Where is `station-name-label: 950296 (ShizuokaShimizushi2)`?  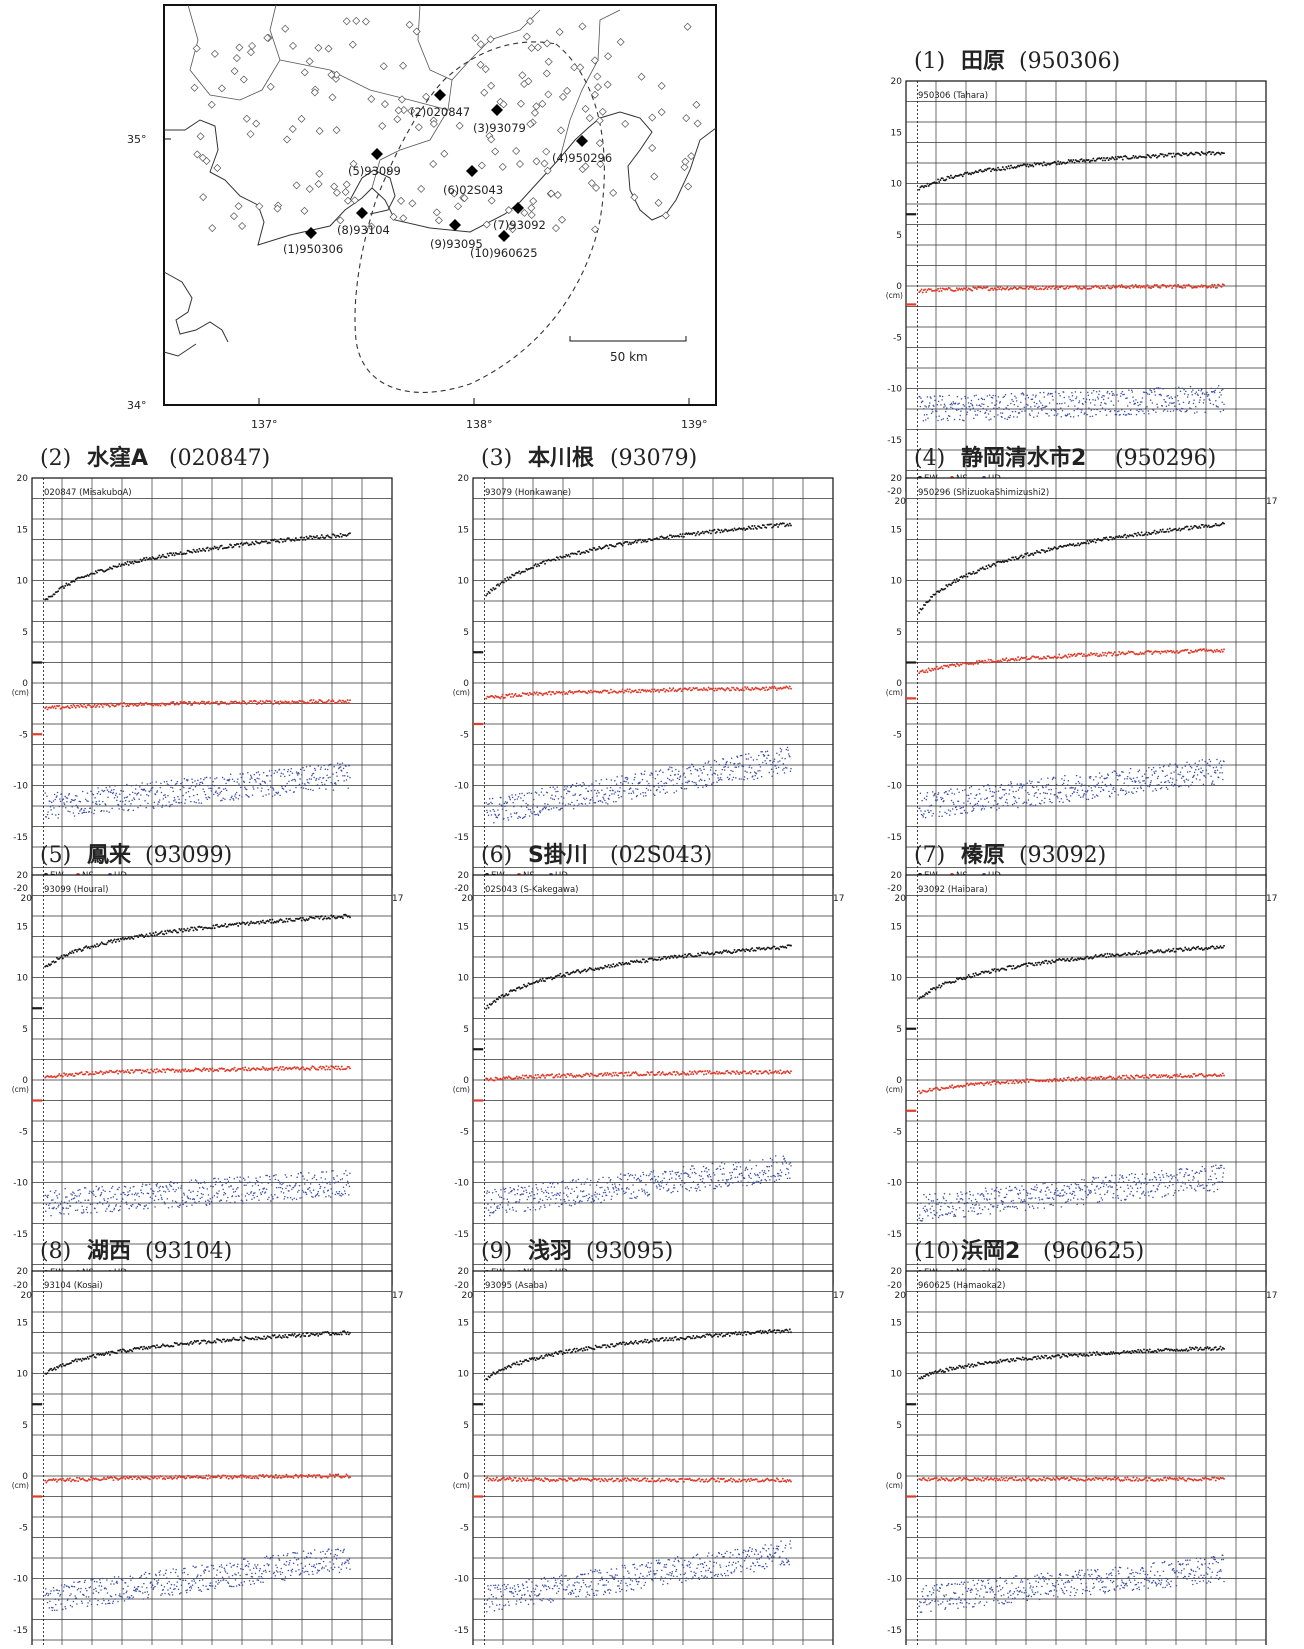
station-name-label: 950296 (ShizuokaShimizushi2) is located at coordinates (983, 493).